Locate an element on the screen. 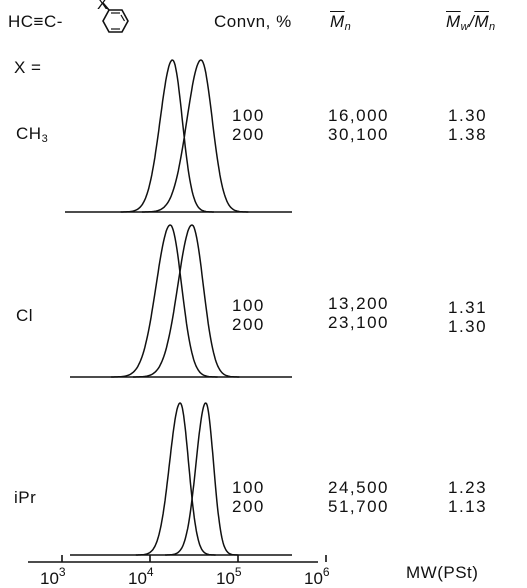 The image size is (527, 588). substituent-x-label: X is located at coordinates (103, 6).